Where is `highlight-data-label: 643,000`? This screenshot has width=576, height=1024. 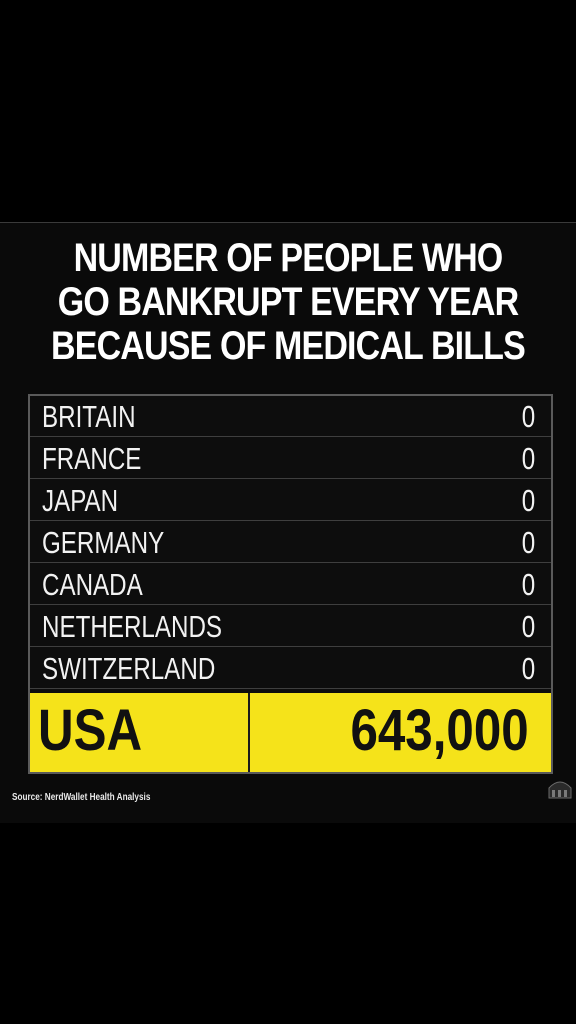
highlight-data-label: 643,000 is located at coordinates (439, 730).